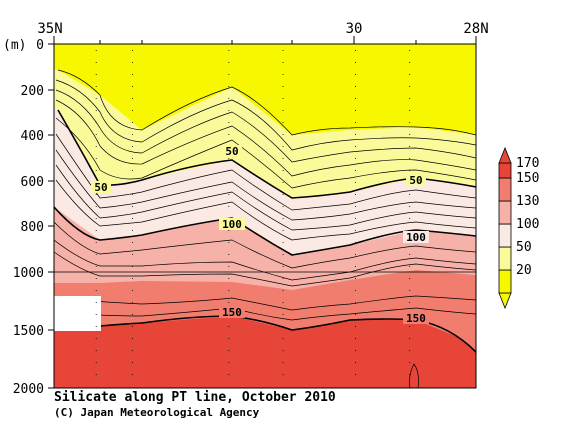 Image resolution: width=570 pixels, height=423 pixels. What do you see at coordinates (28, 273) in the screenshot?
I see `y-tick-label-1000: 1000` at bounding box center [28, 273].